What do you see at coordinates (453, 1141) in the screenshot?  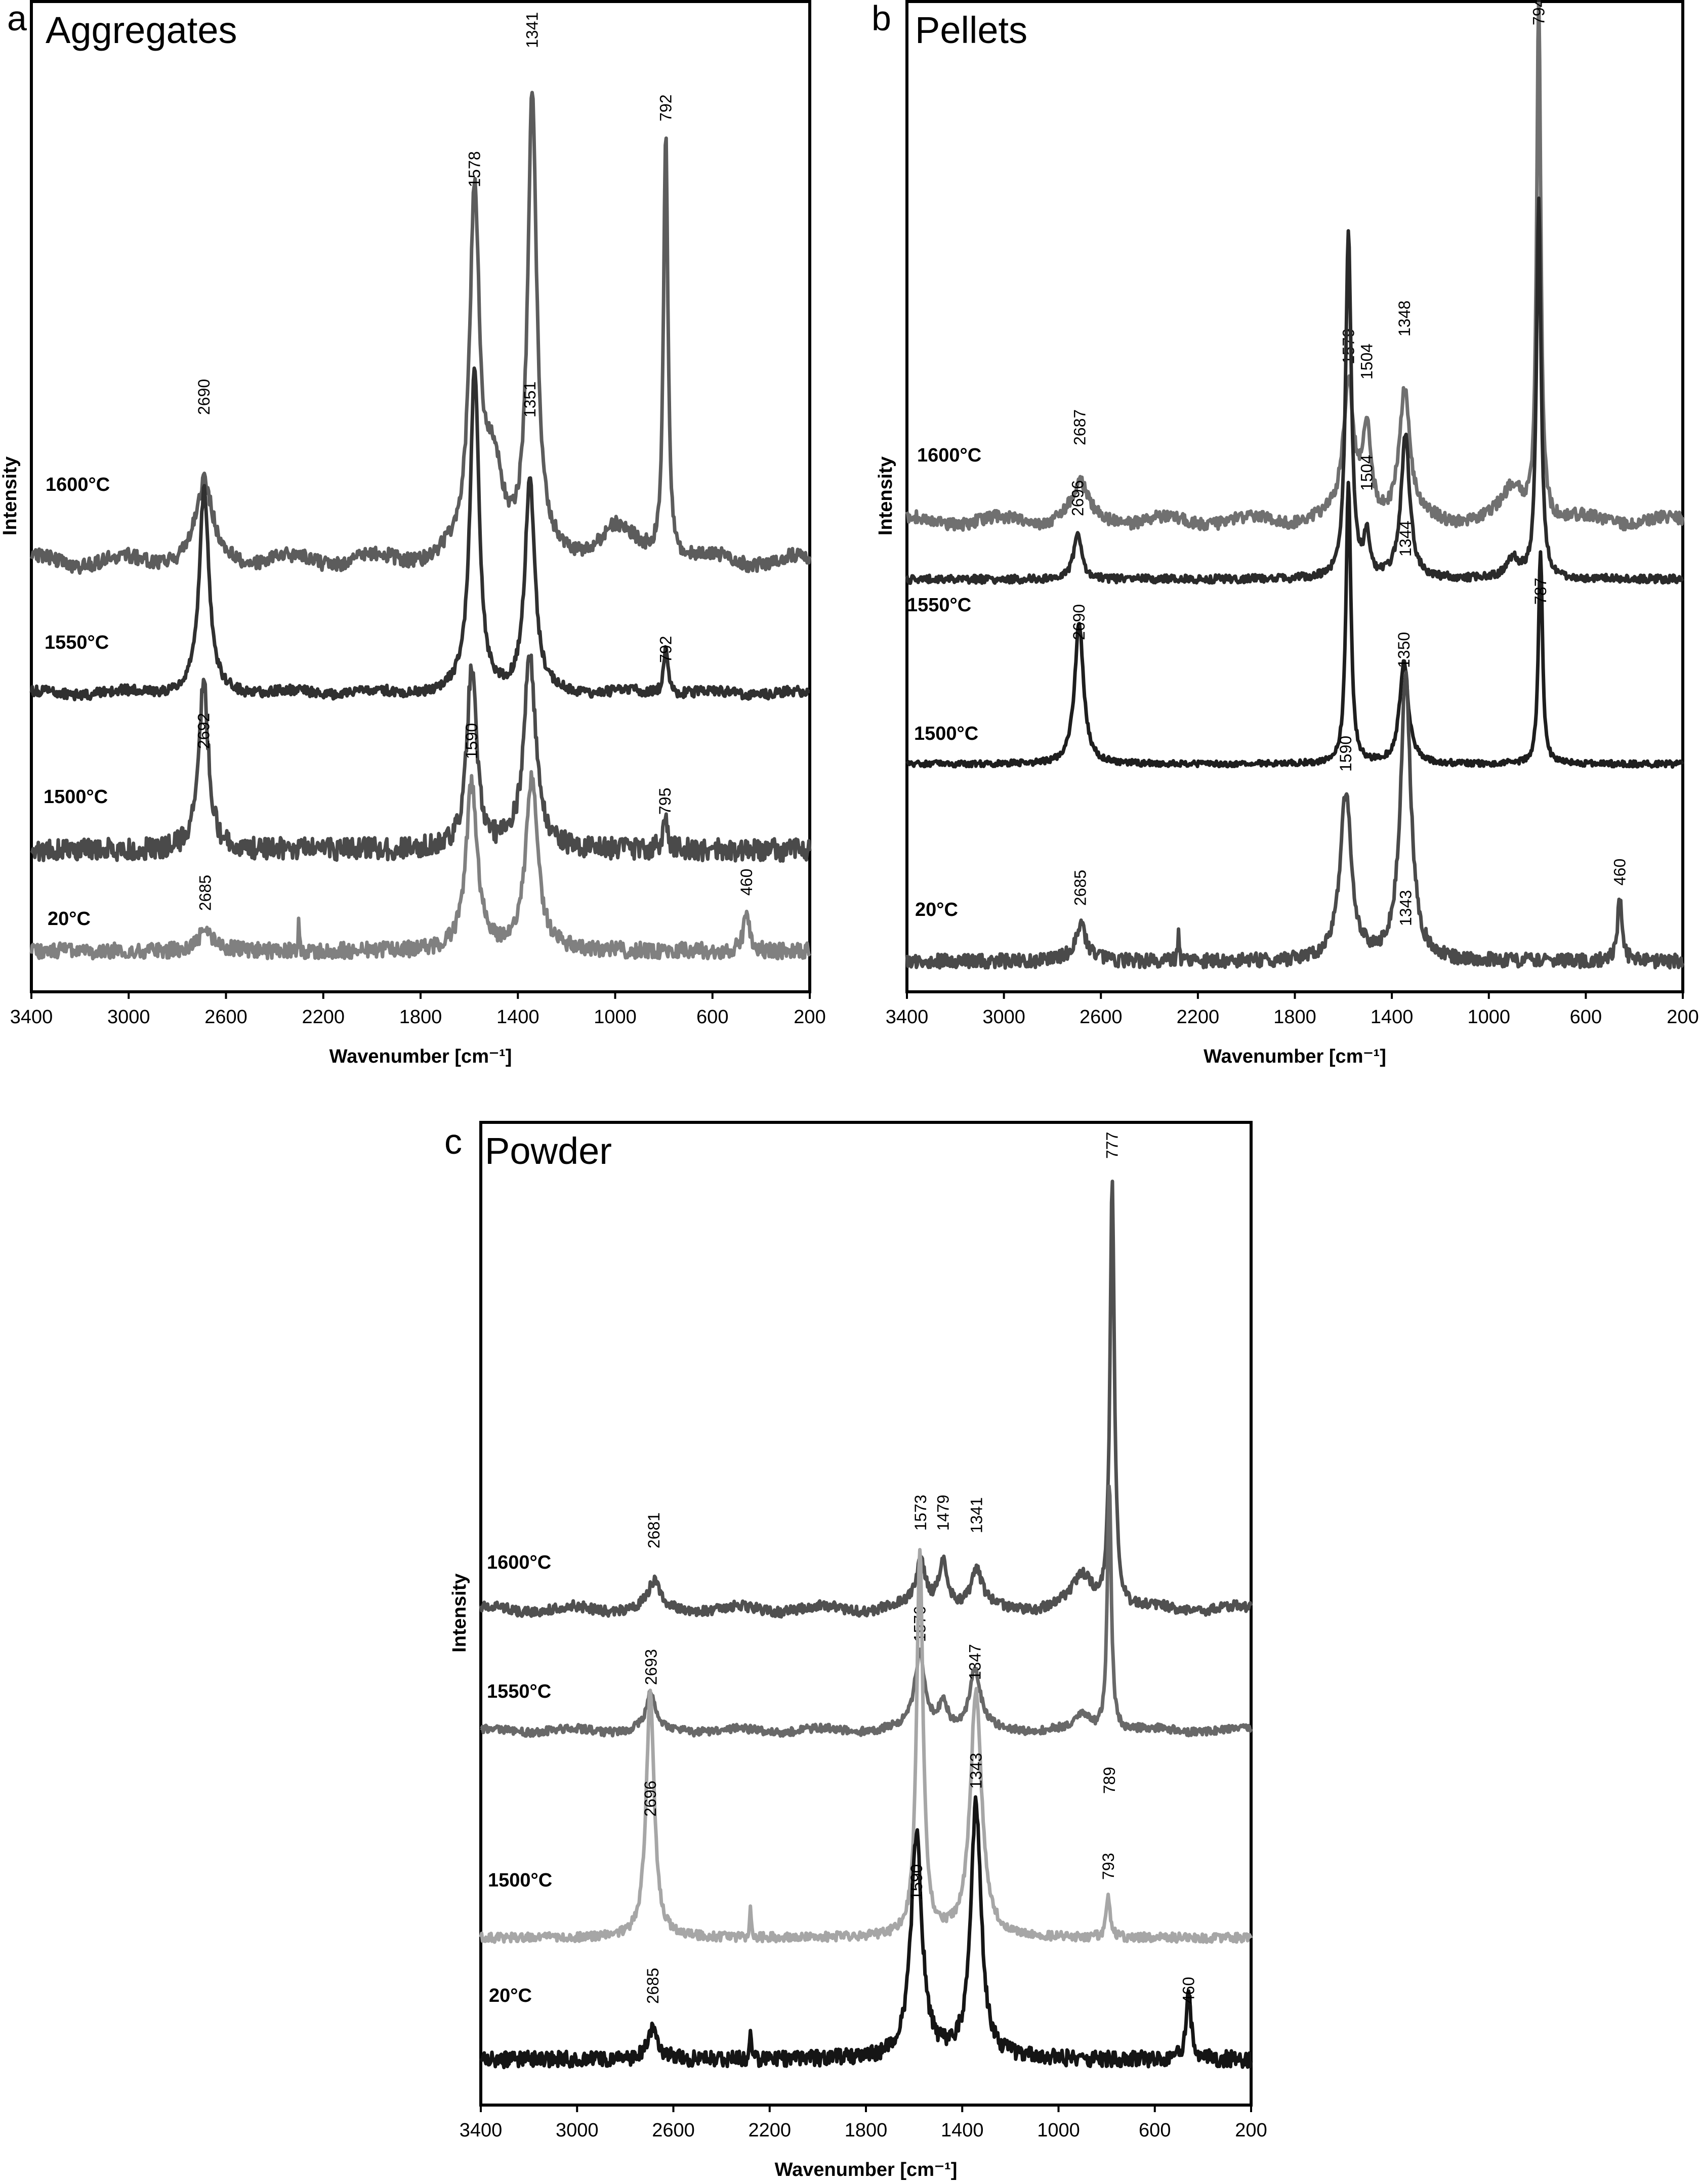 I see `panel-letter: c` at bounding box center [453, 1141].